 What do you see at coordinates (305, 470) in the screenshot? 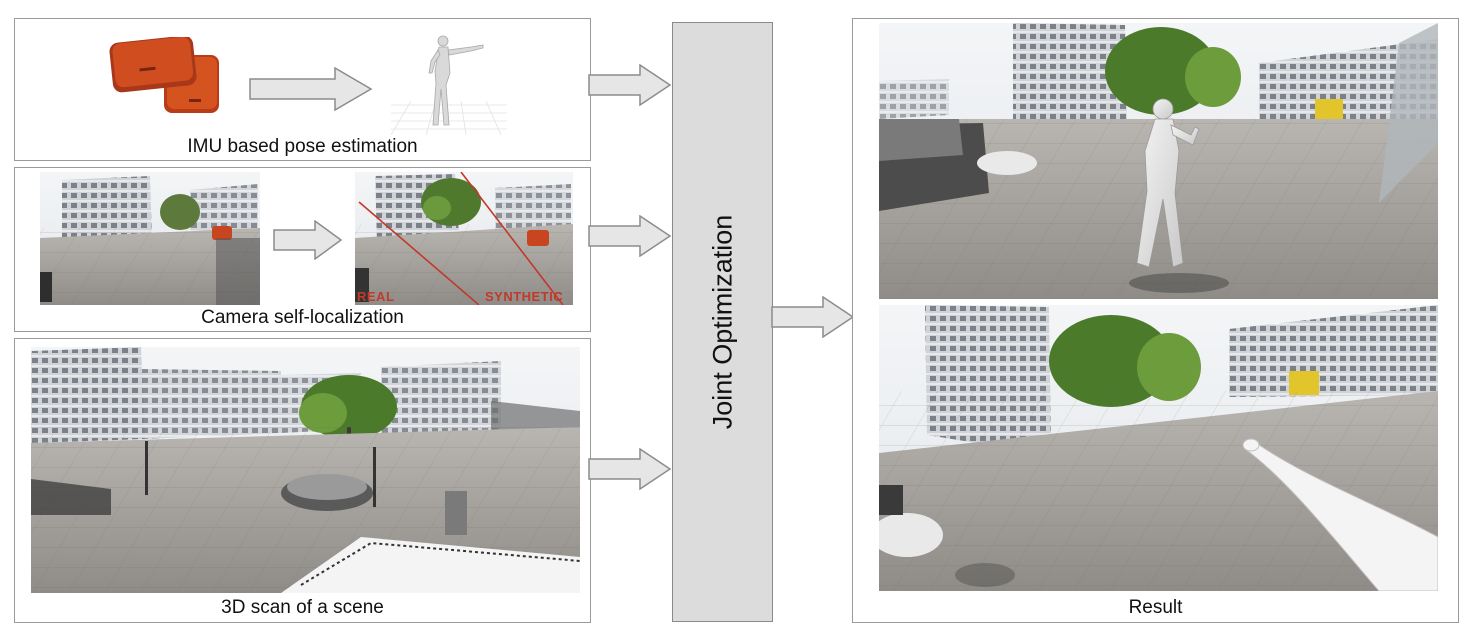
I see `scene-scan-image` at bounding box center [305, 470].